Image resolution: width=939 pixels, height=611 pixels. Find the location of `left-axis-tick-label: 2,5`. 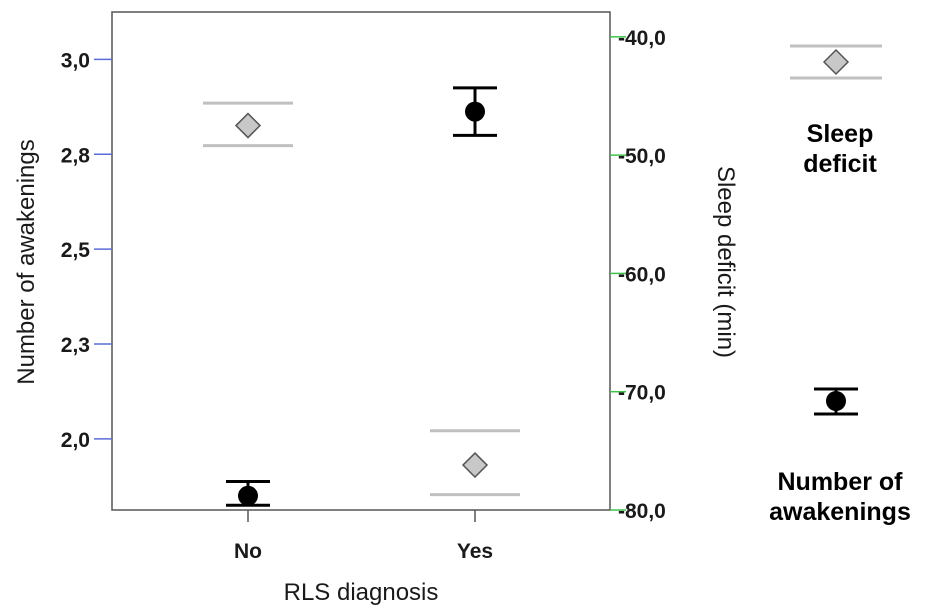

left-axis-tick-label: 2,5 is located at coordinates (76, 250).